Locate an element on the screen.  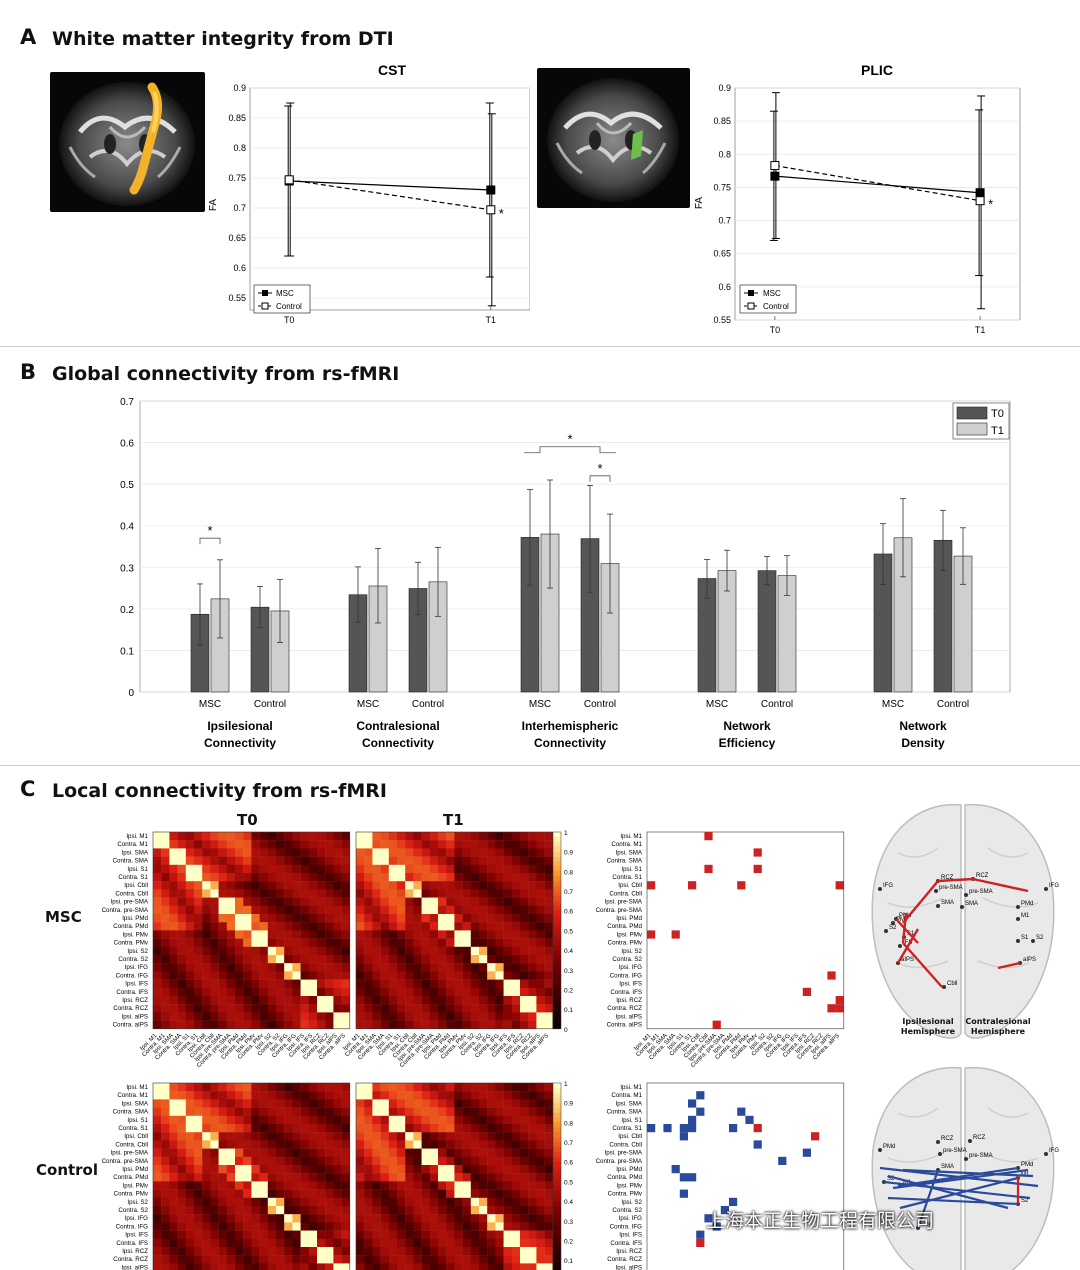
region-row-label: Contra. Cbll is located at coordinates (625, 893).